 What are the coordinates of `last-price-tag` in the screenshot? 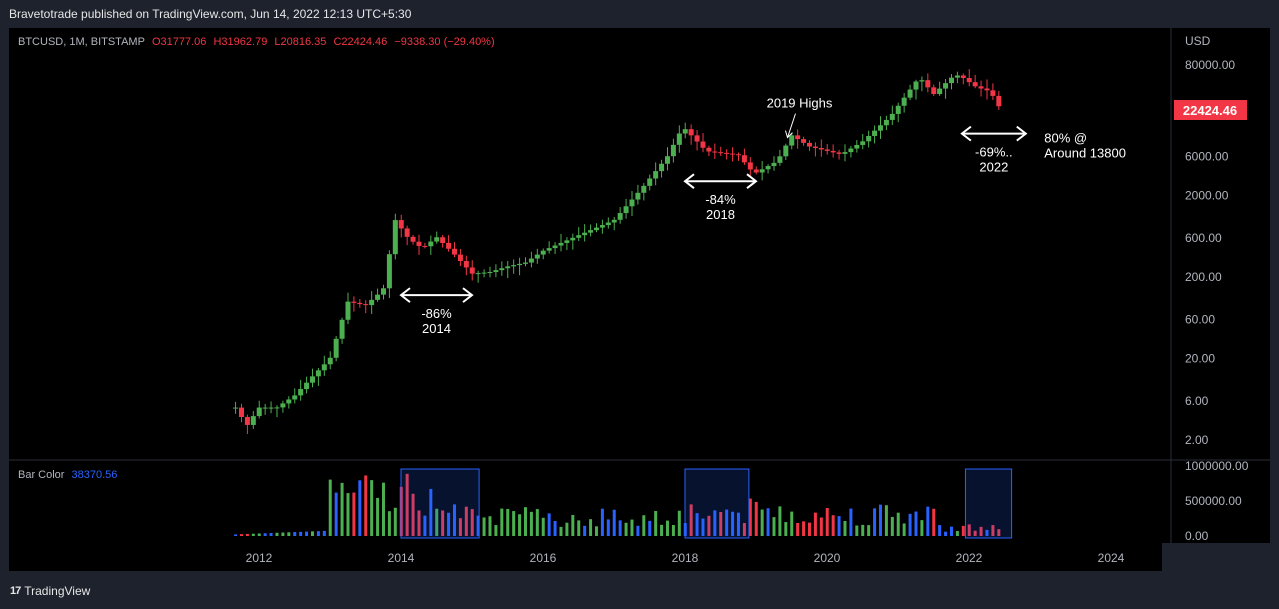 It's located at (1210, 110).